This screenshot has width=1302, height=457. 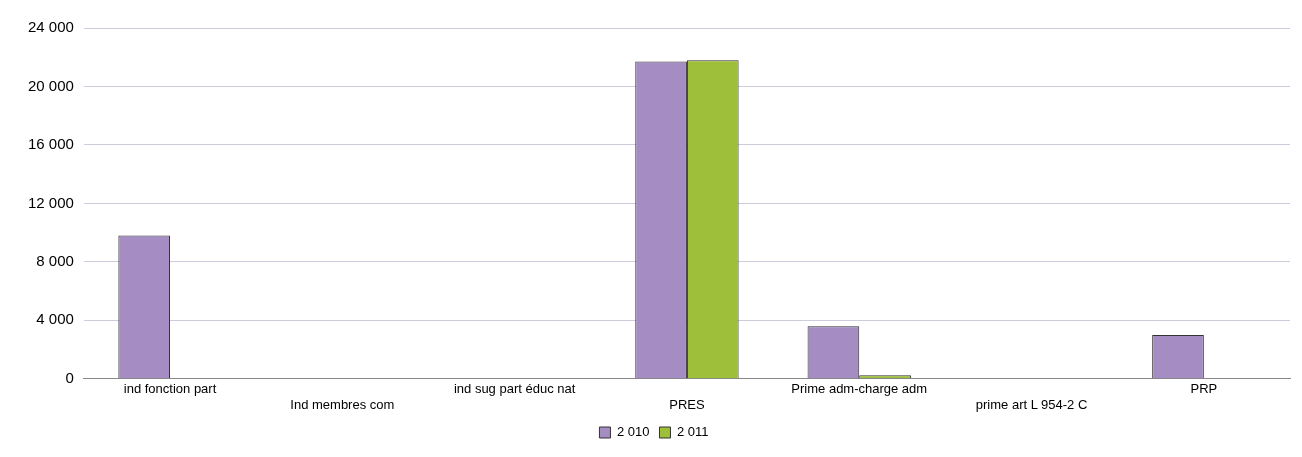 I want to click on y-tick-label: 4 000, so click(x=55, y=319).